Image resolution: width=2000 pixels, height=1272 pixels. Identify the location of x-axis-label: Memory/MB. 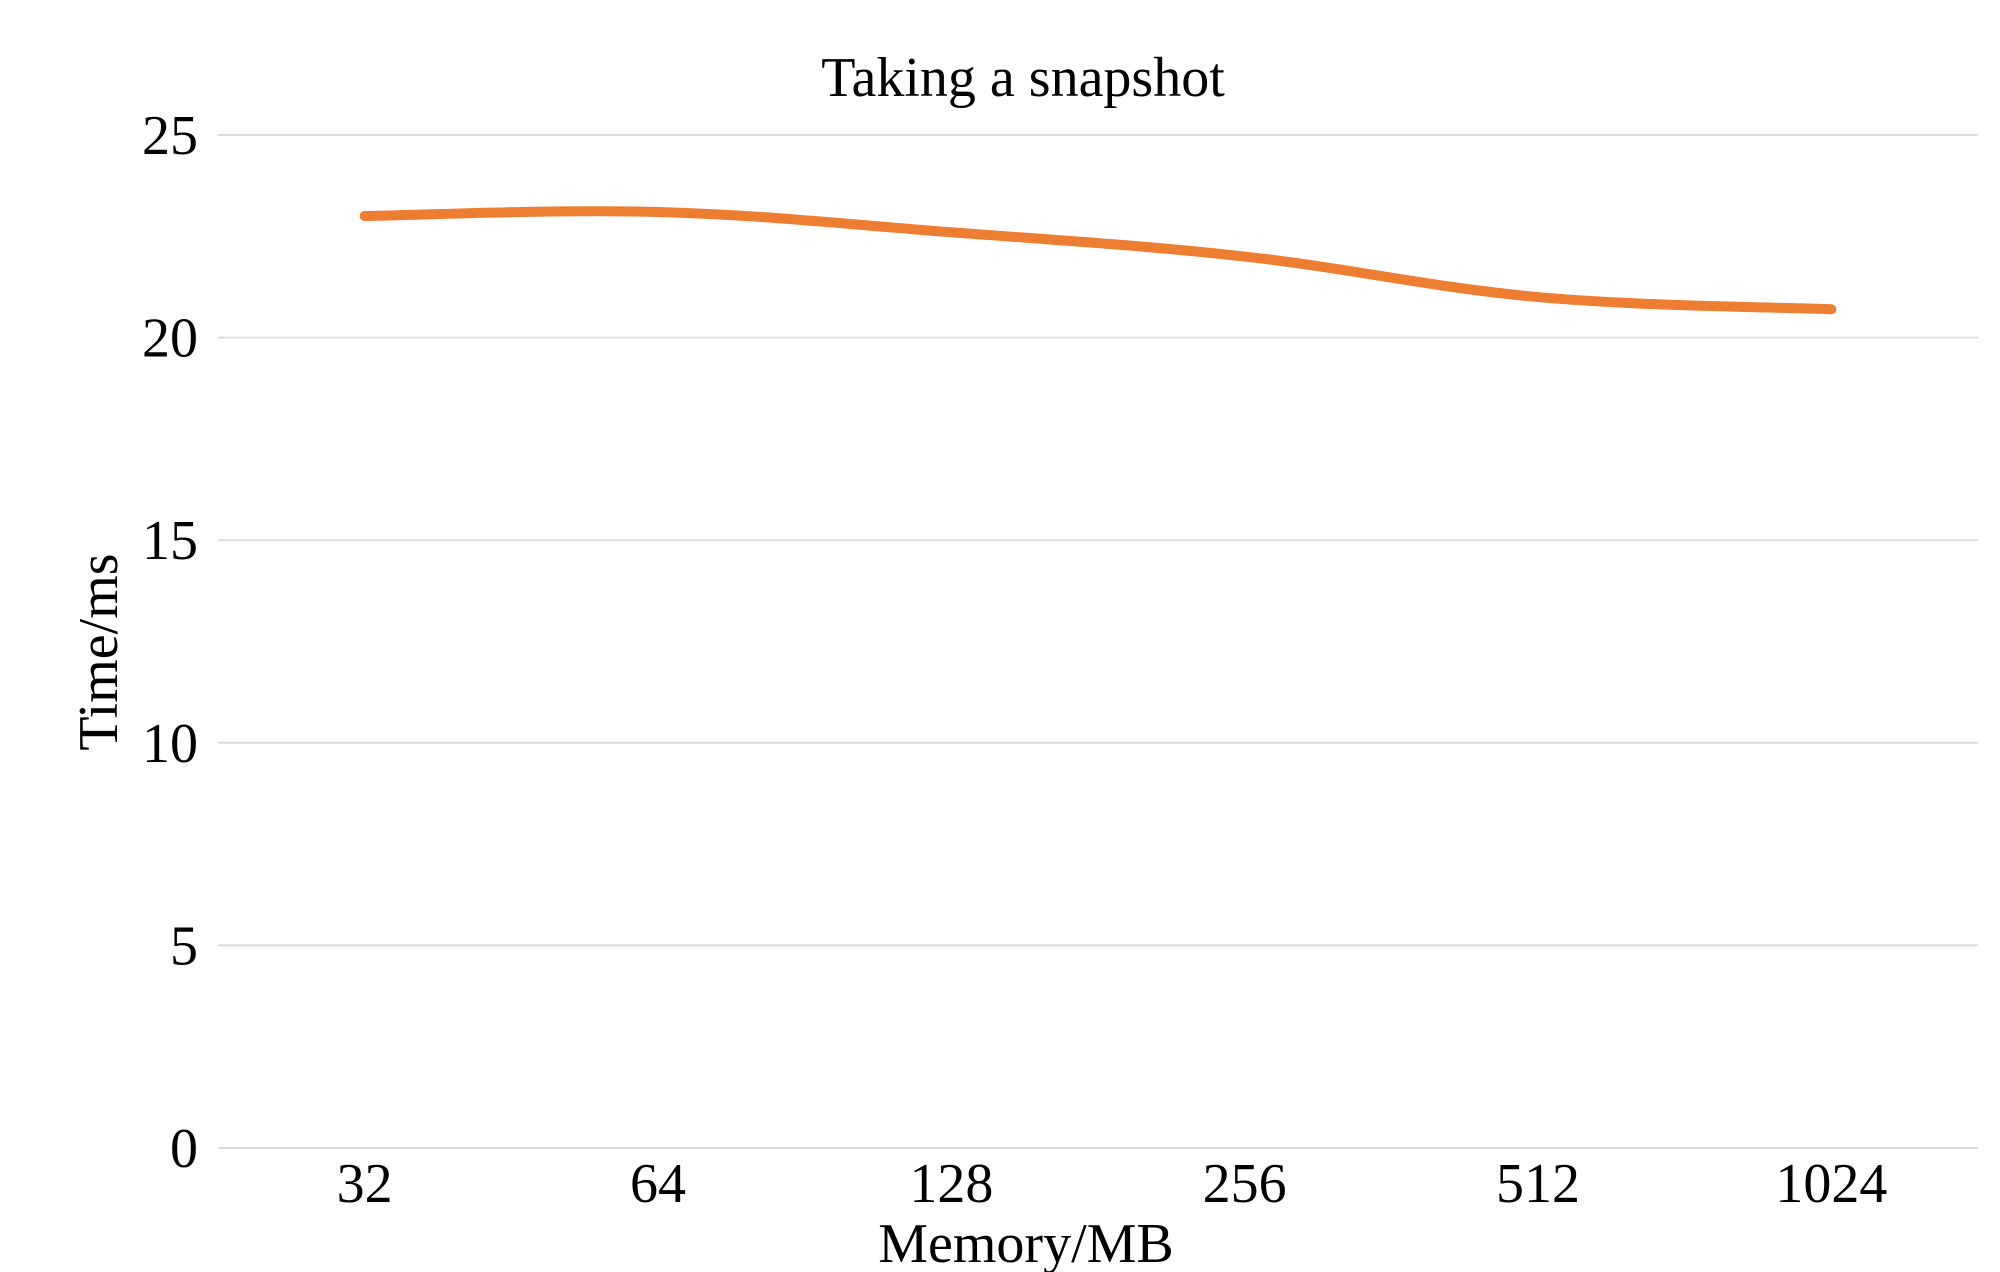
(1026, 1242).